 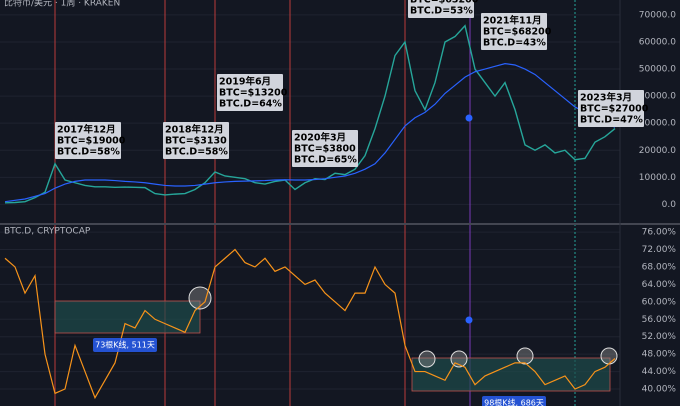 What do you see at coordinates (659, 390) in the screenshot?
I see `y-tick-label: 40.00%` at bounding box center [659, 390].